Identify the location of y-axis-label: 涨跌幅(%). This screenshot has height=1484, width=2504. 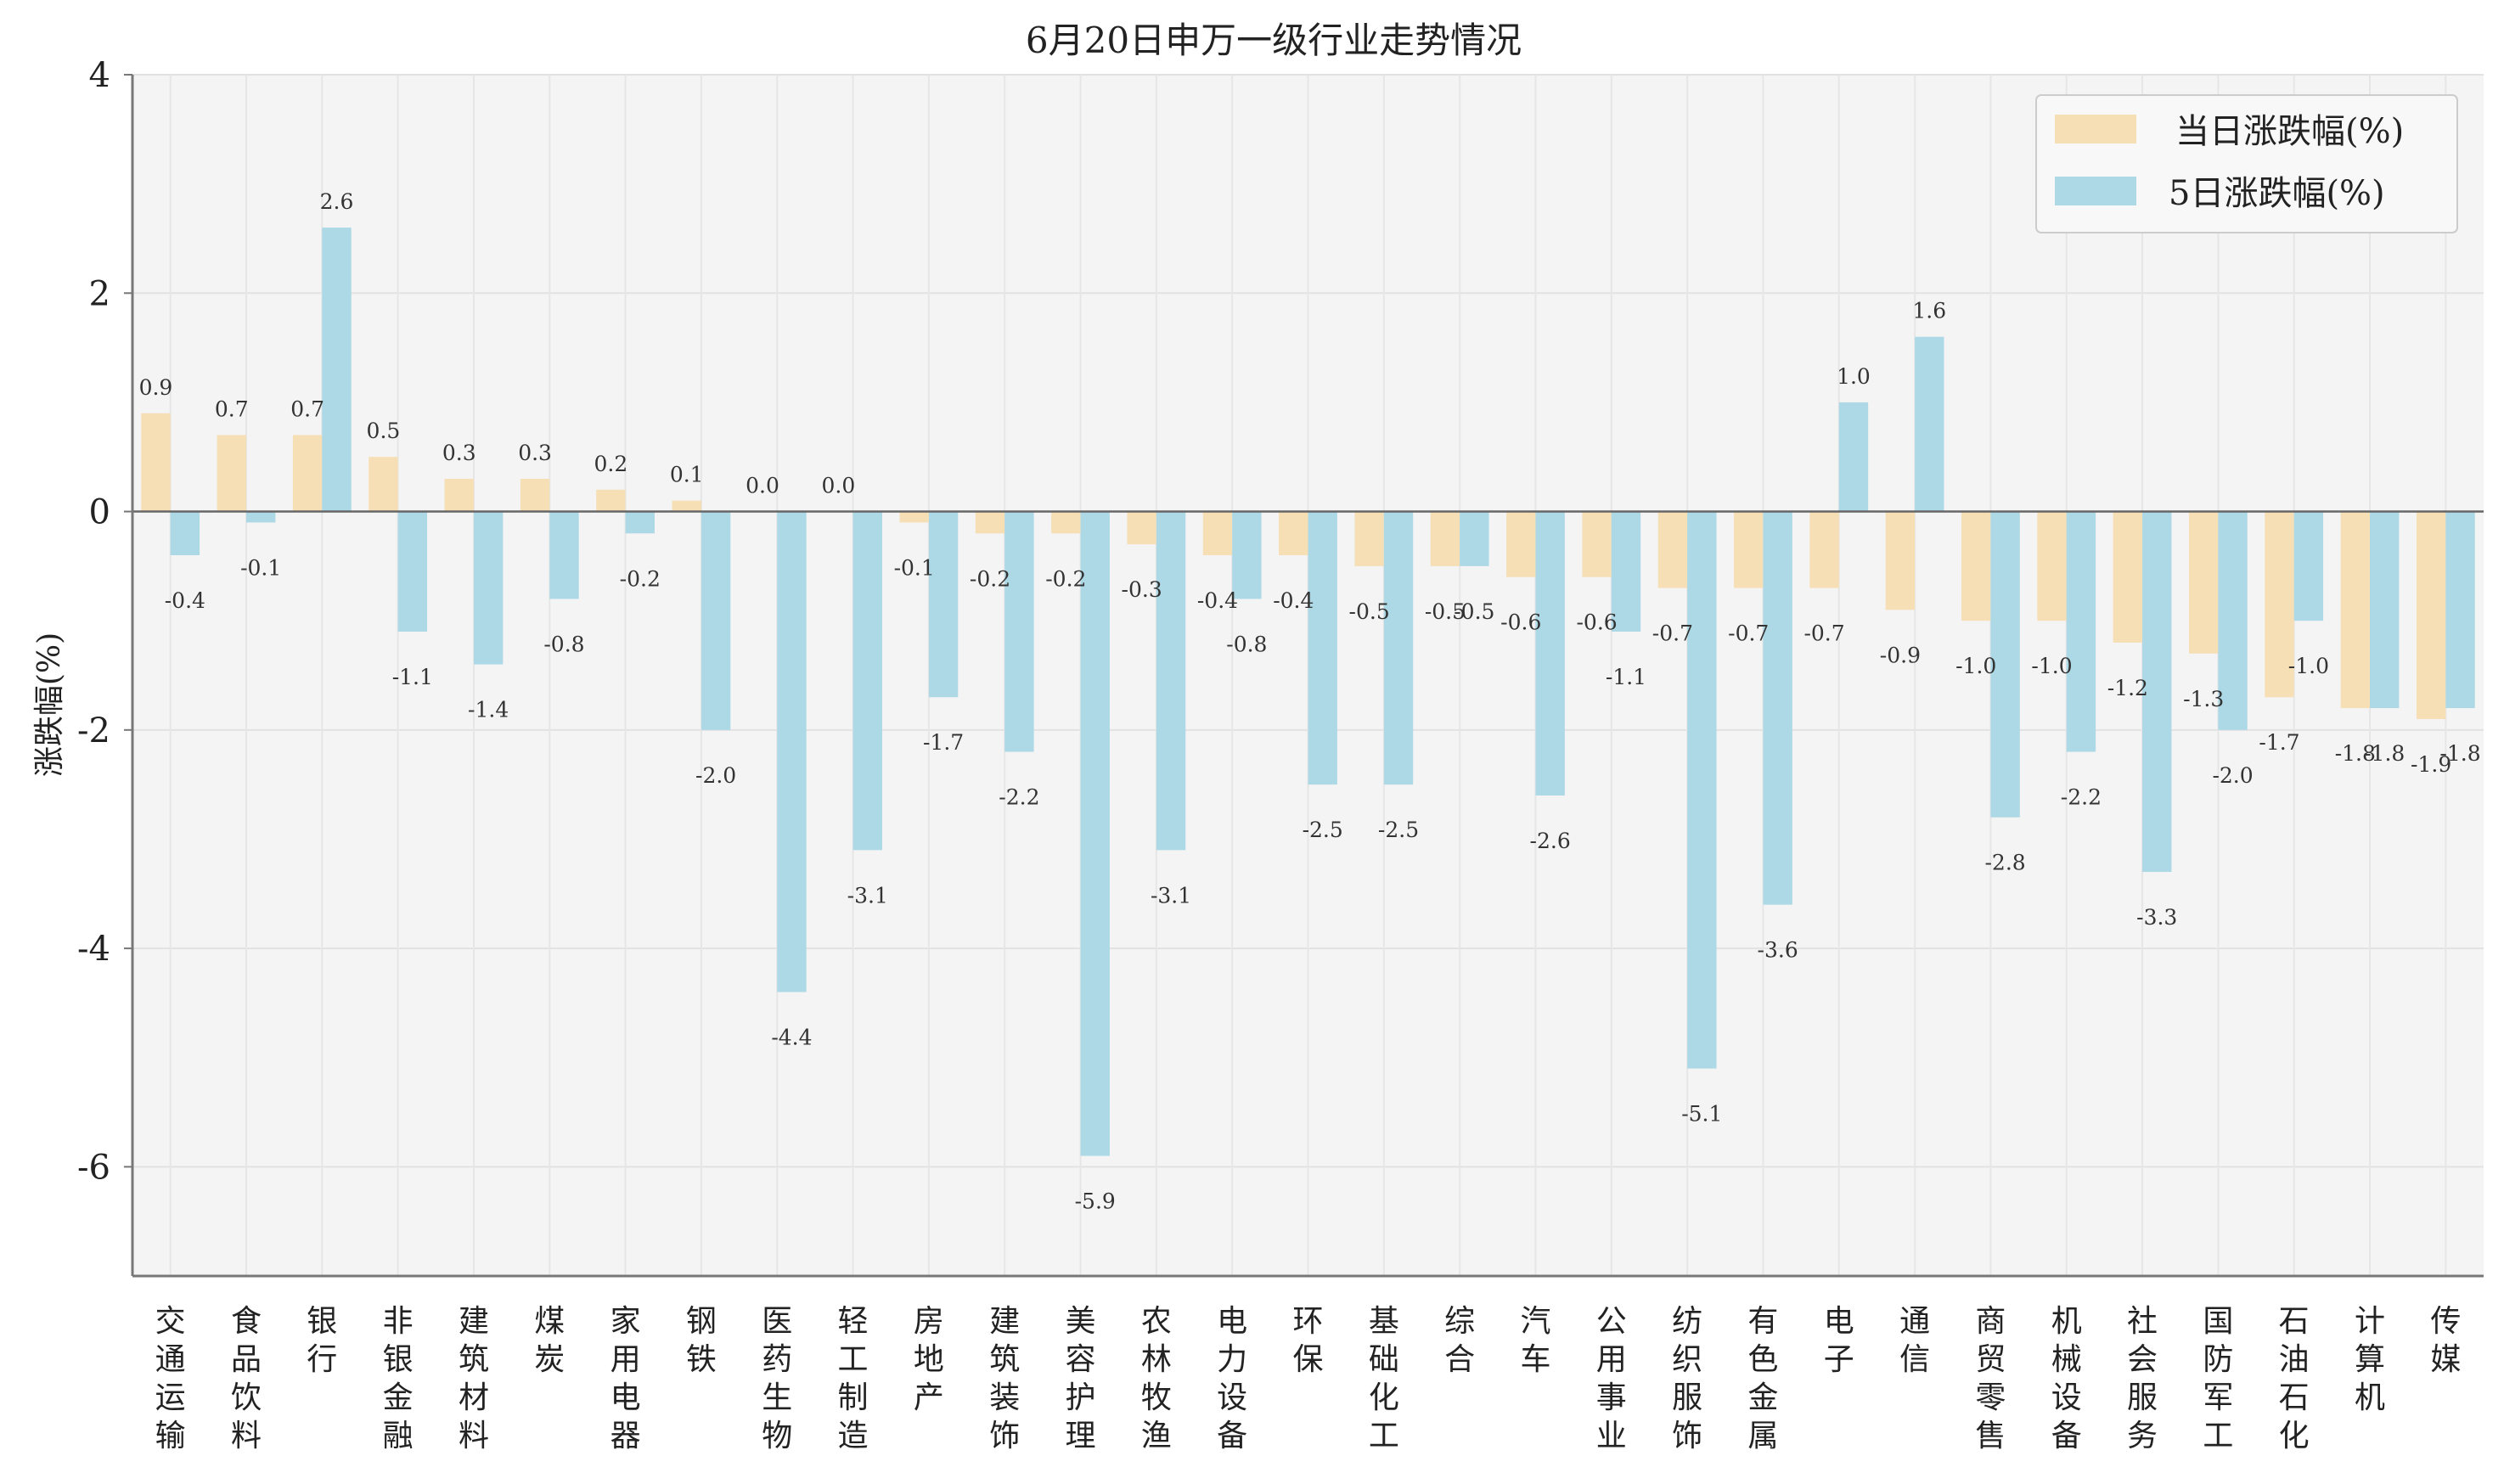
(49, 704).